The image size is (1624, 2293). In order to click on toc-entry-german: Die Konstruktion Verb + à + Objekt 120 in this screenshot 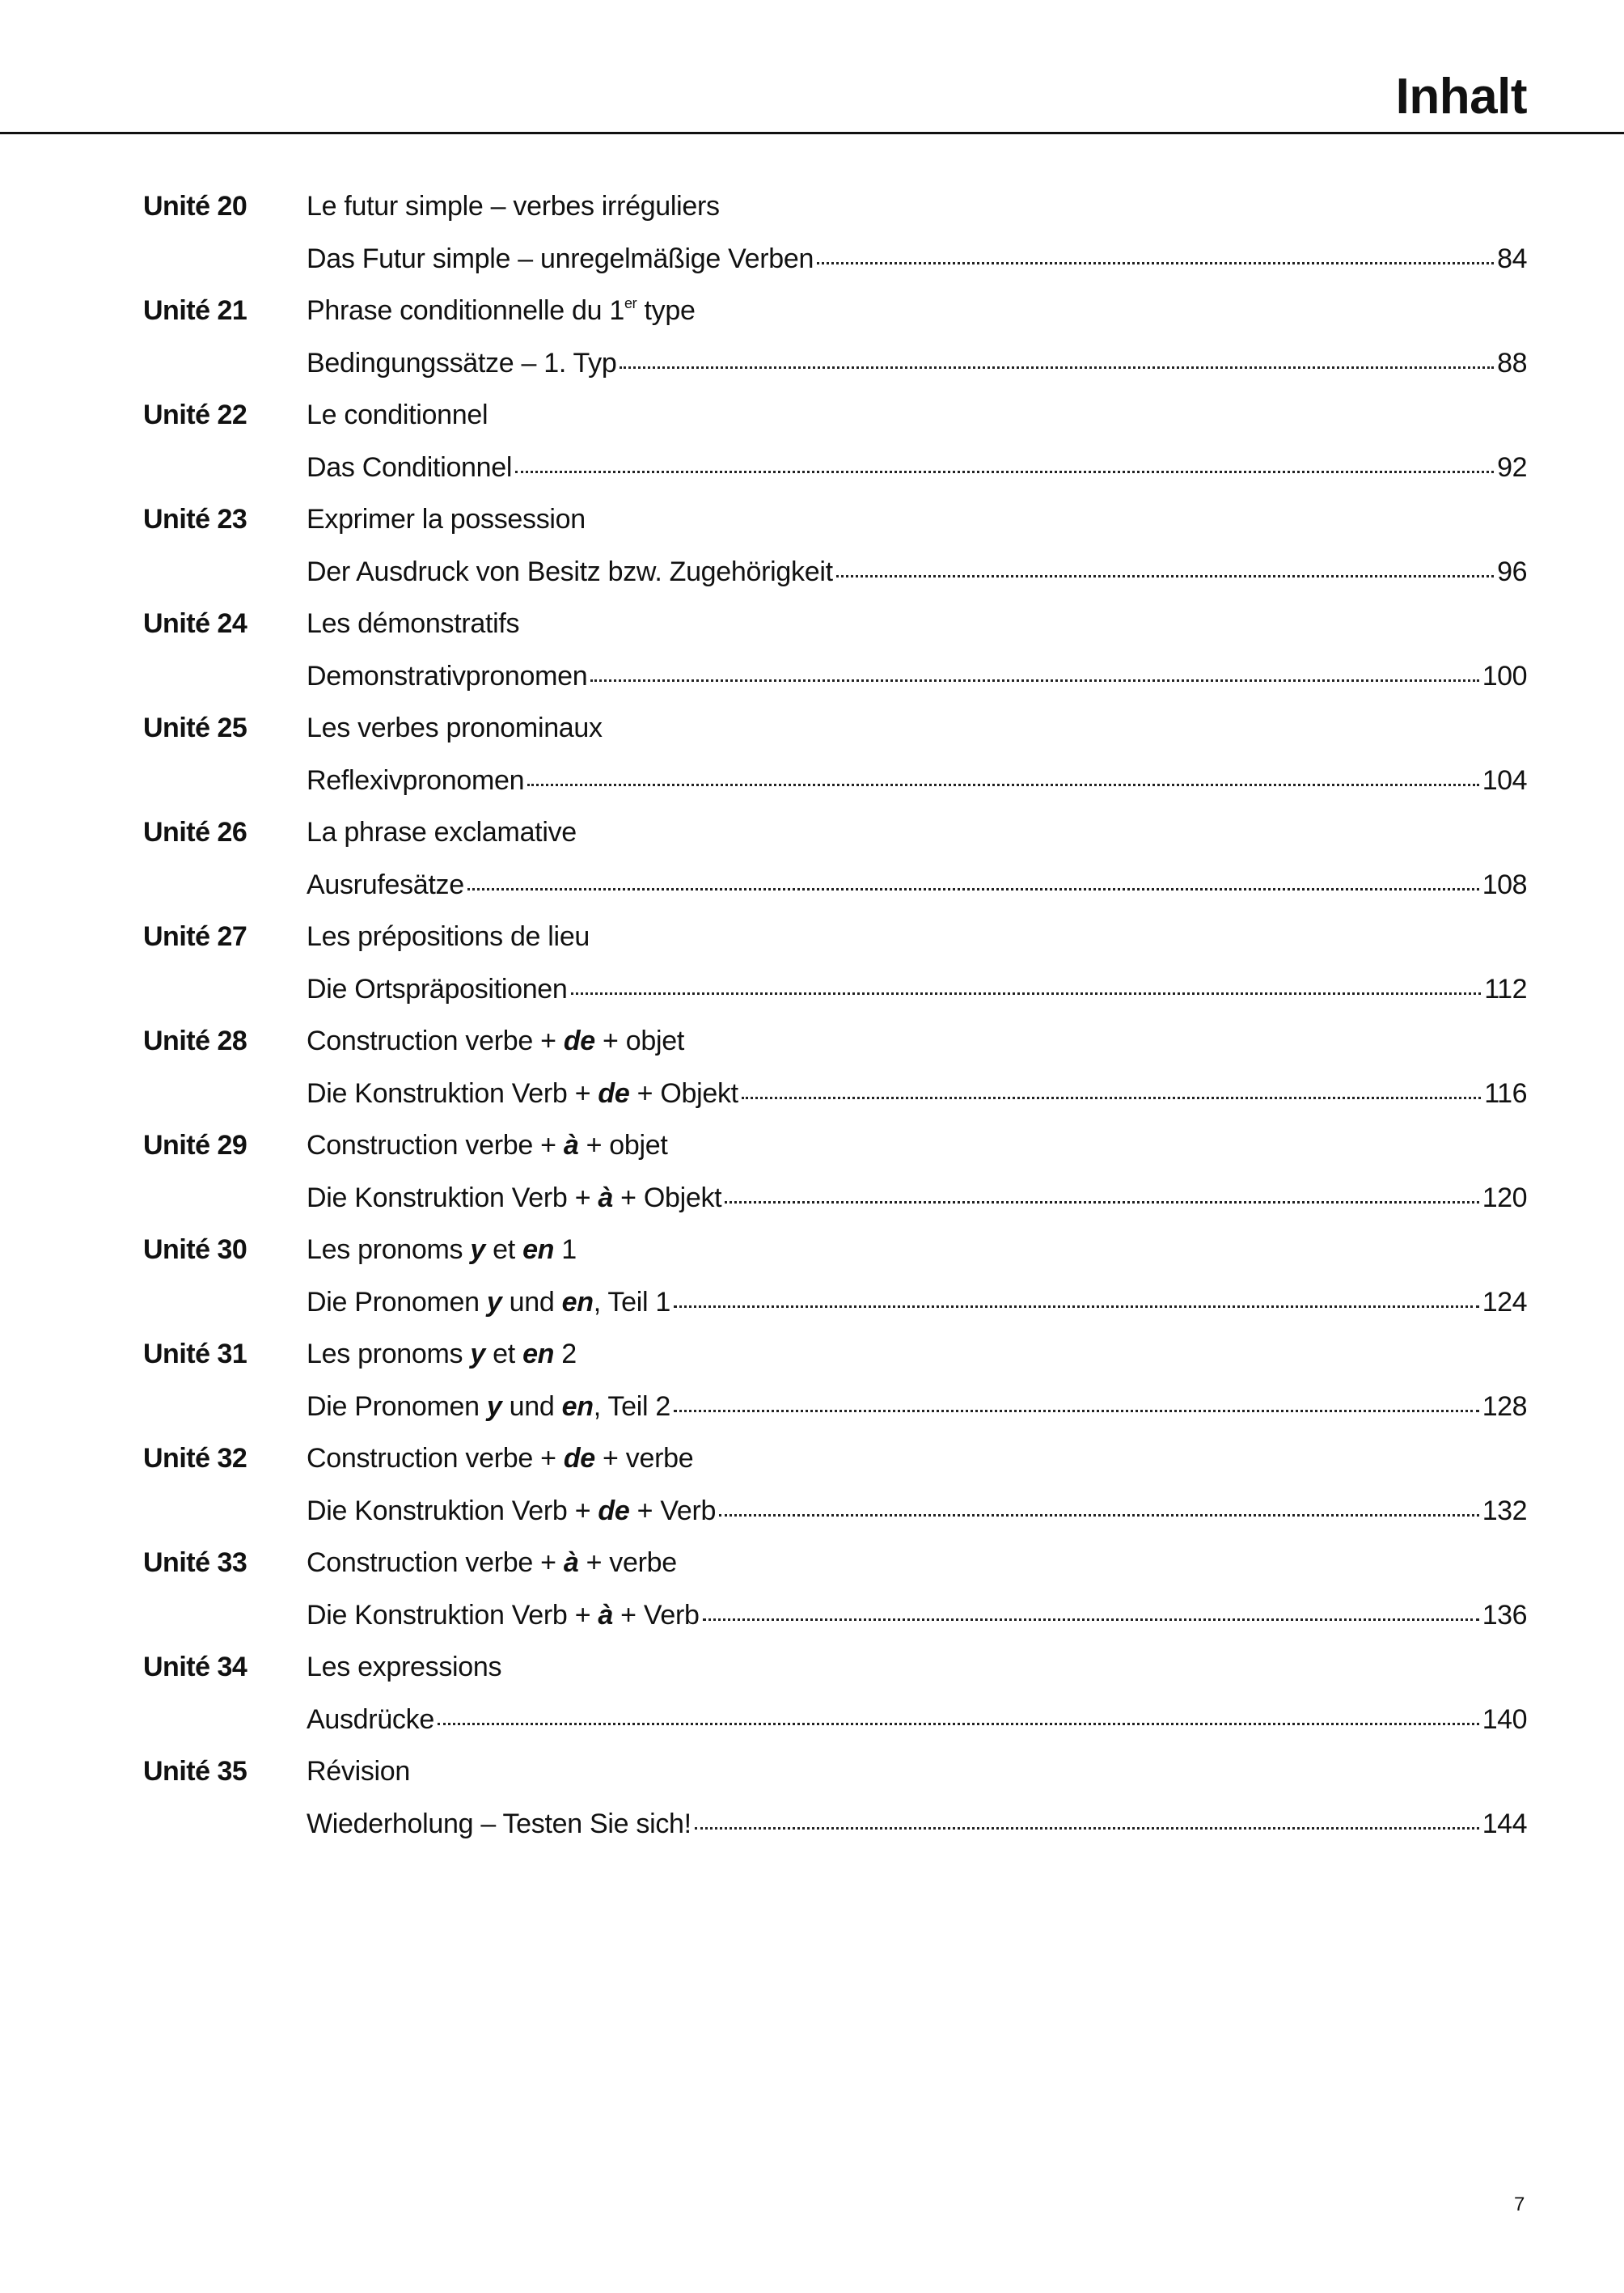, I will do `click(812, 1199)`.